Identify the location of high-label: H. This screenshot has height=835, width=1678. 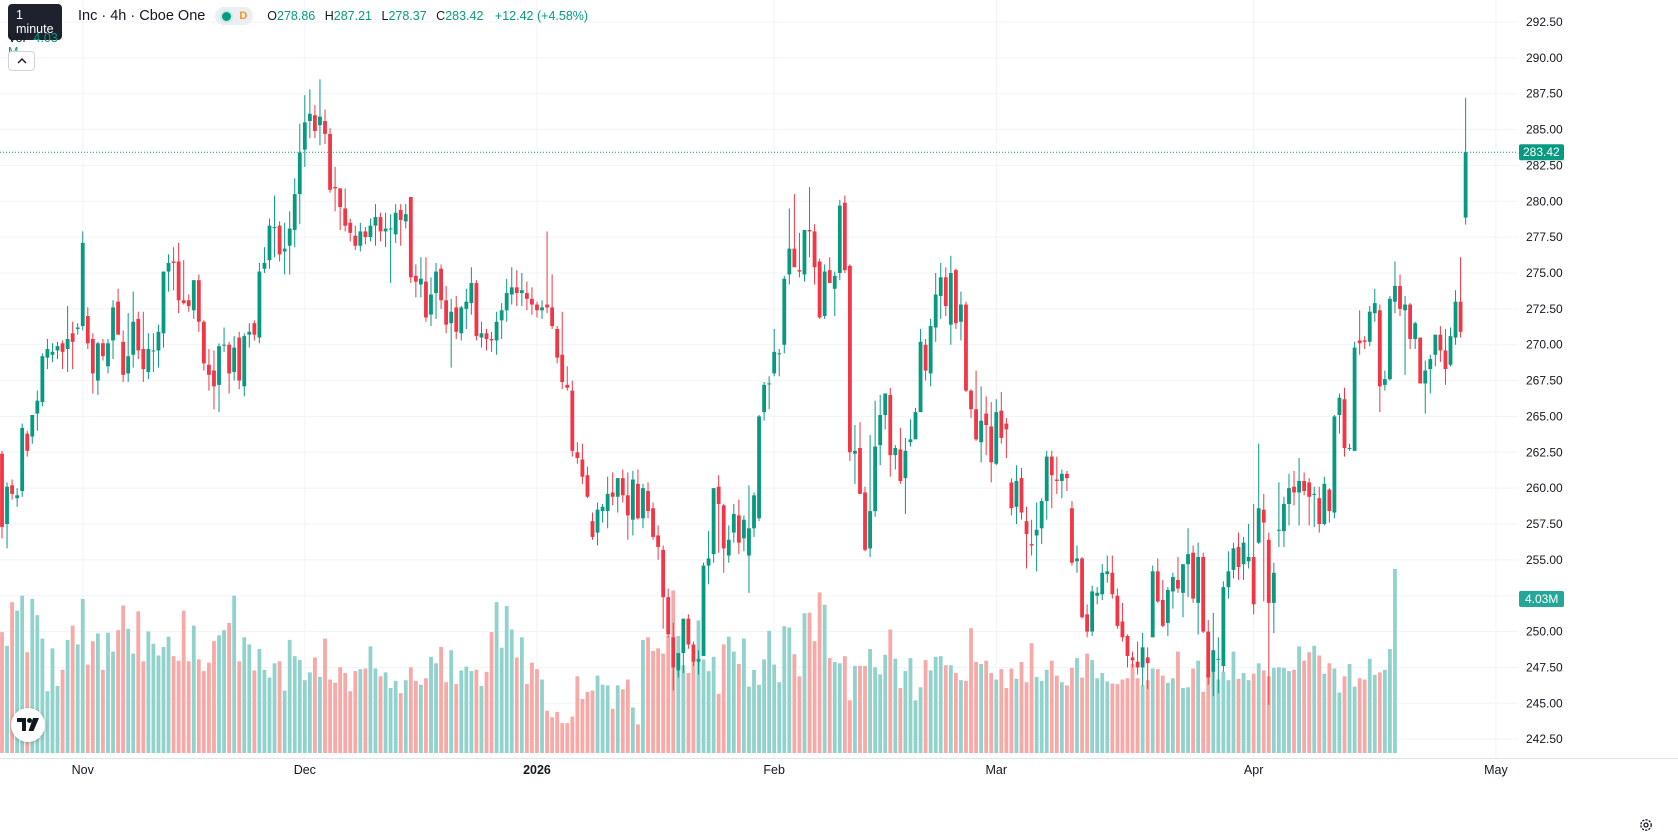
(329, 16).